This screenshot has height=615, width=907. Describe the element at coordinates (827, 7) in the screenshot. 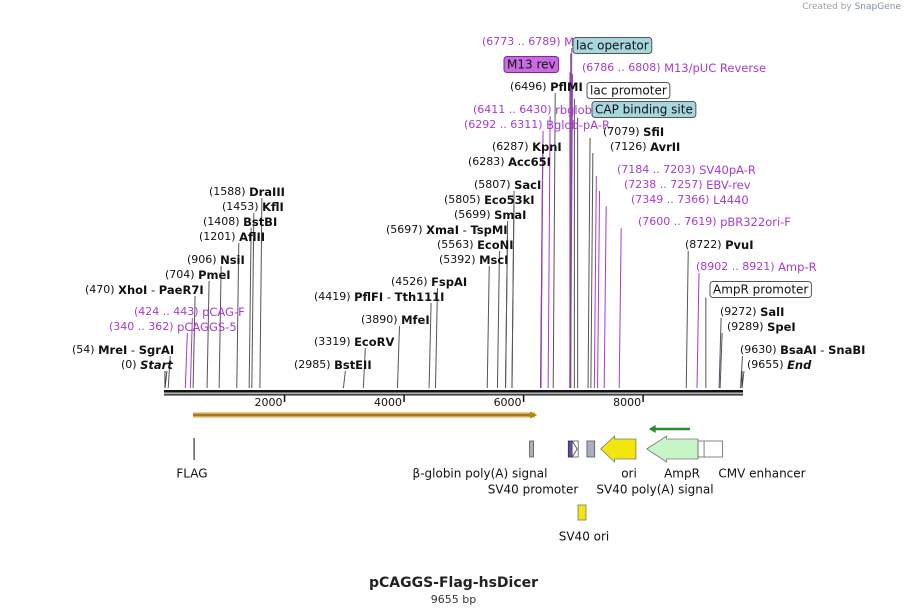

I see `credit-prefix: Created by` at that location.